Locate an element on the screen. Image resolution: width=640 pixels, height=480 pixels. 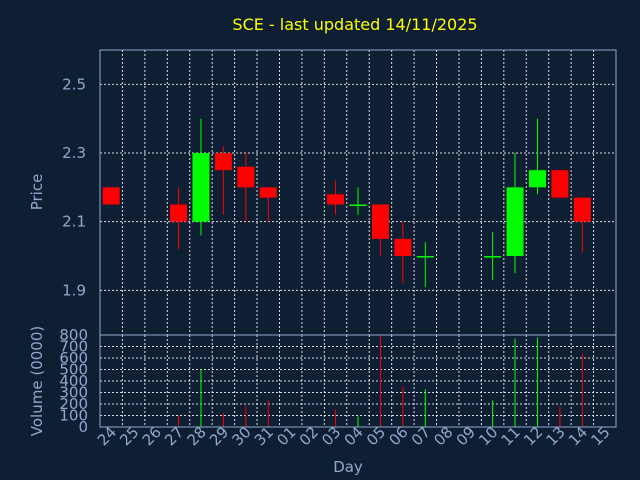
price-axis-label: Price is located at coordinates (37, 192).